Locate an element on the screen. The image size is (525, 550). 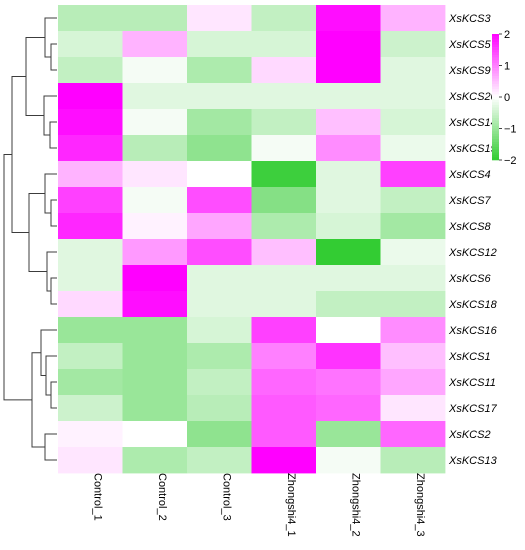
row-label: XsKCS13 is located at coordinates (473, 461).